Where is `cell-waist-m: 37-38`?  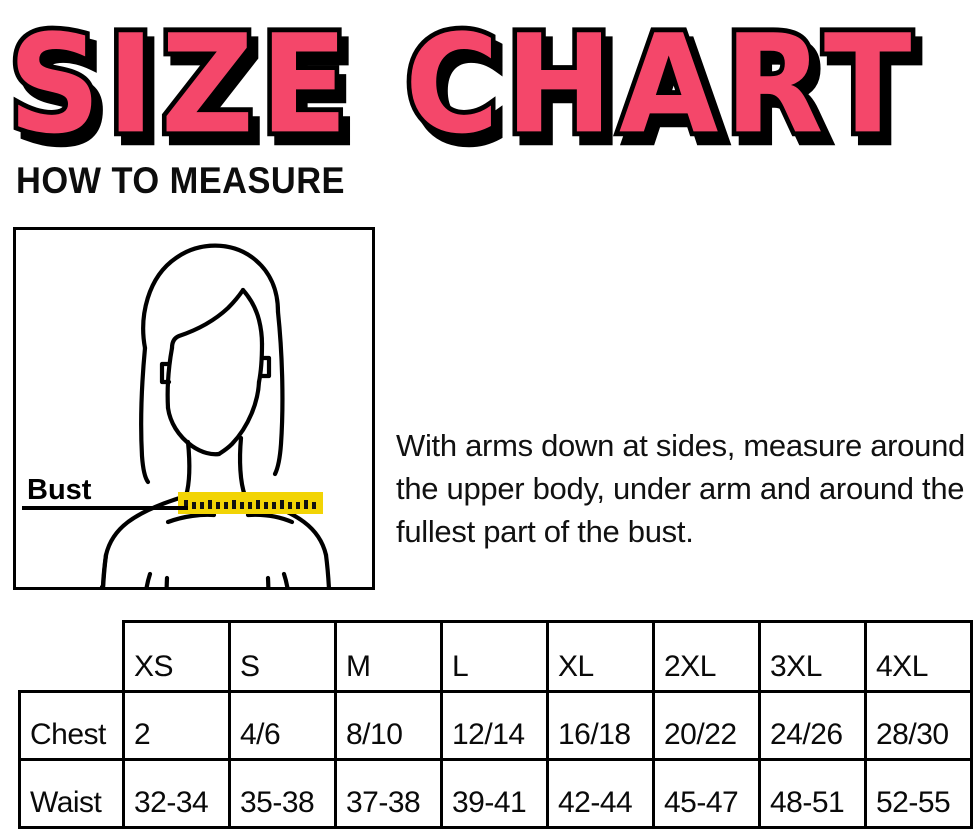 cell-waist-m: 37-38 is located at coordinates (388, 793).